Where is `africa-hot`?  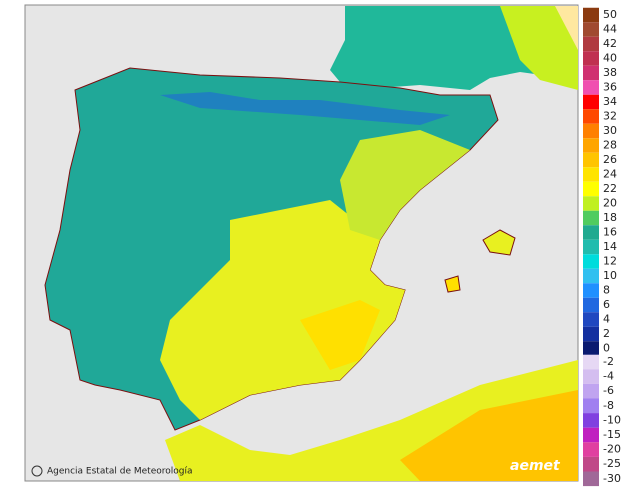 africa-hot is located at coordinates (489, 435).